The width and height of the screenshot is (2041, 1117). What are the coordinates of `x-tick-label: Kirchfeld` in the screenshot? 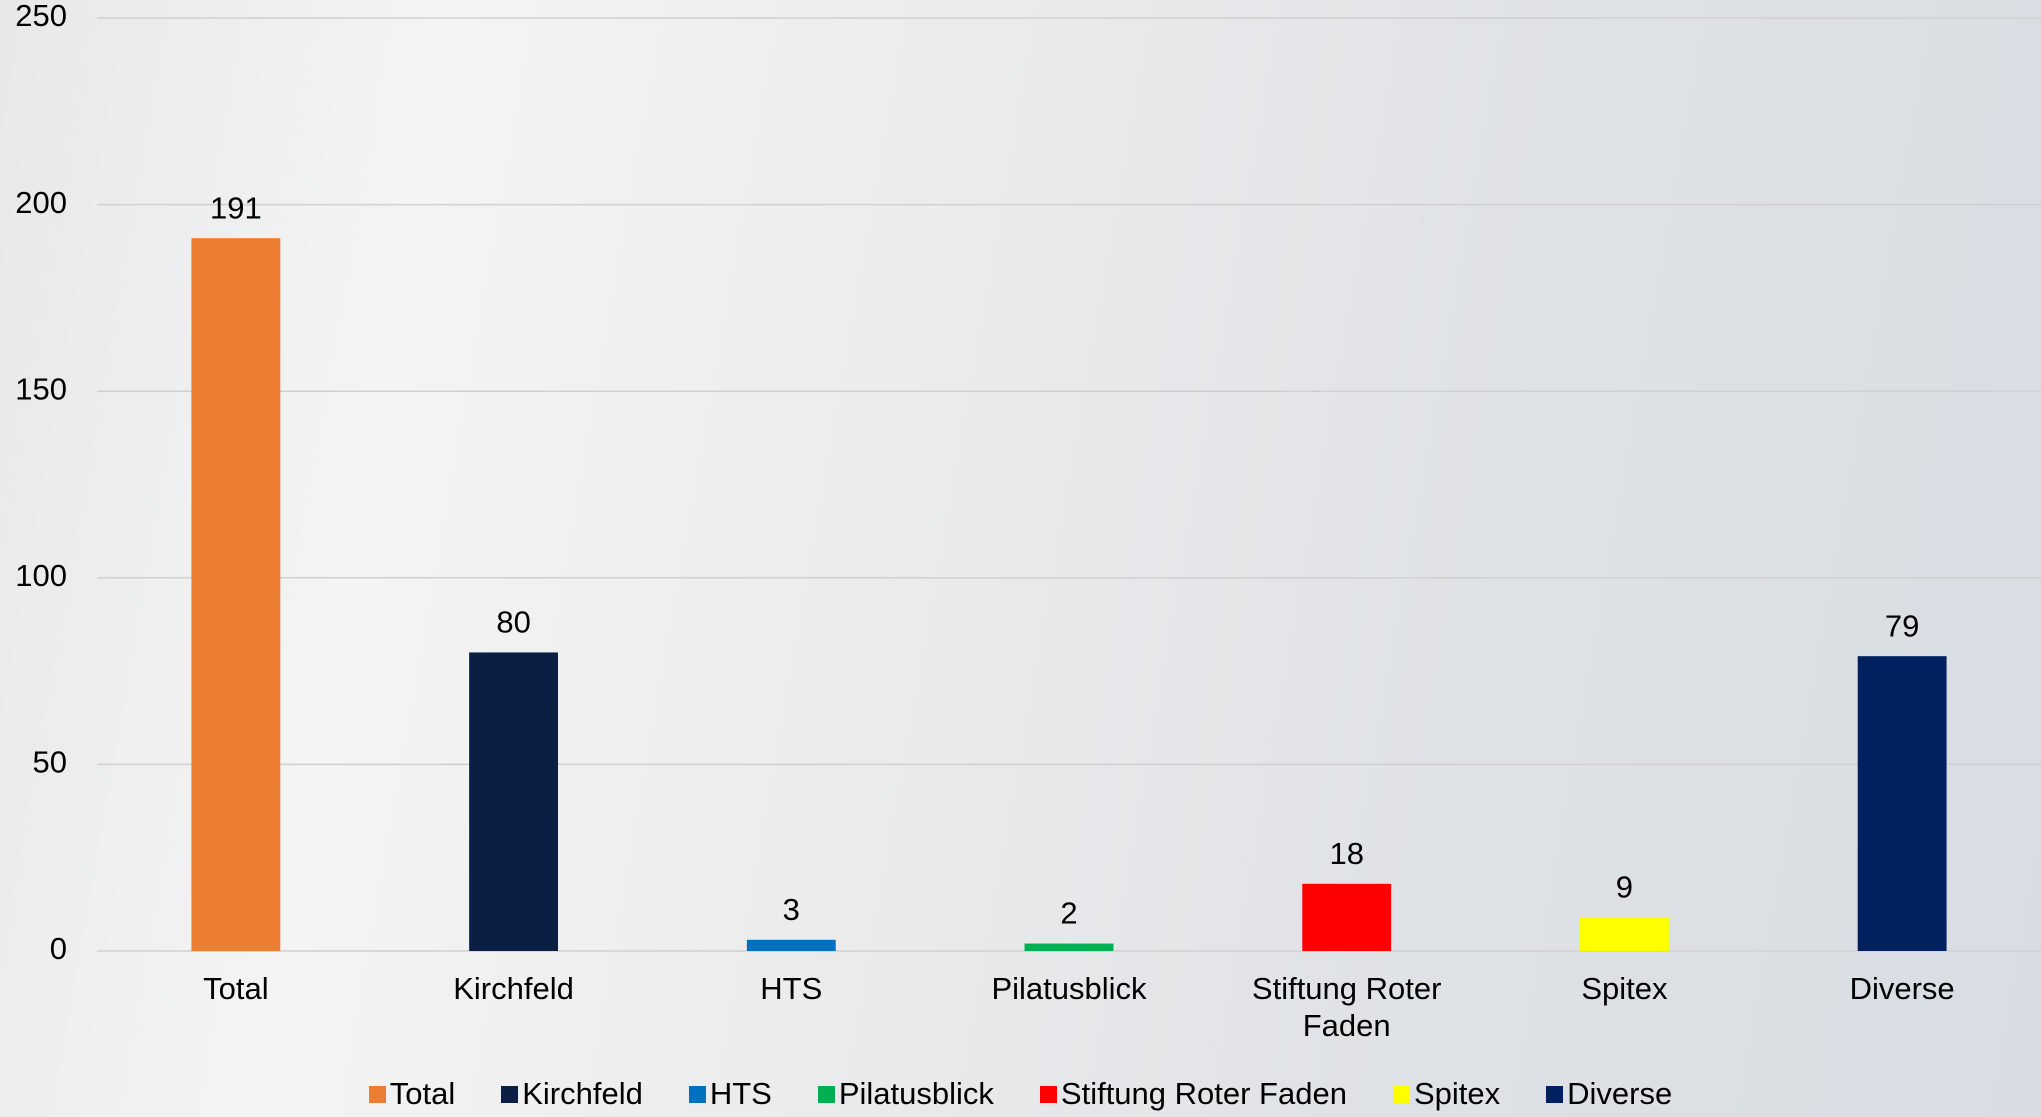 It's located at (513, 988).